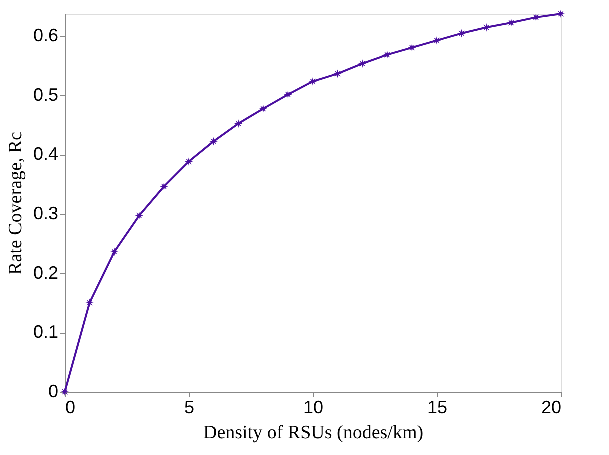 The image size is (609, 455). What do you see at coordinates (53, 392) in the screenshot?
I see `y-tick-label: 0` at bounding box center [53, 392].